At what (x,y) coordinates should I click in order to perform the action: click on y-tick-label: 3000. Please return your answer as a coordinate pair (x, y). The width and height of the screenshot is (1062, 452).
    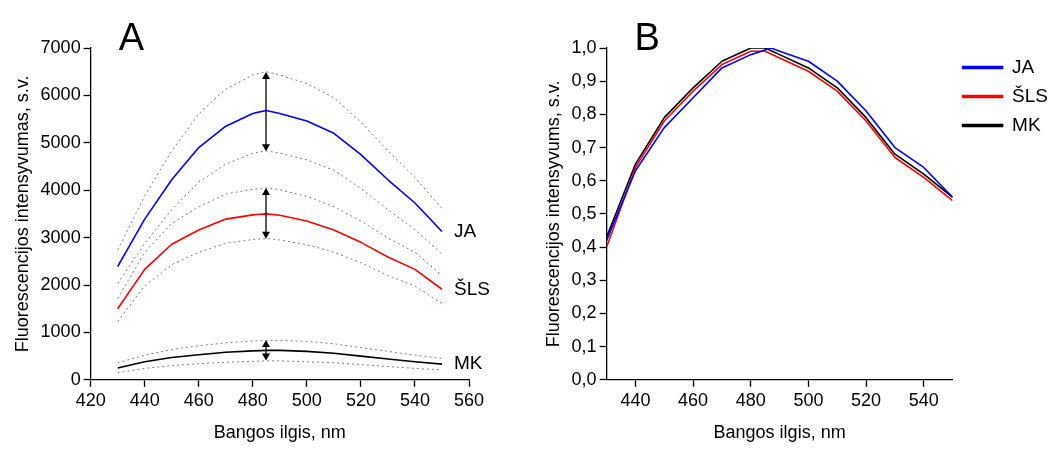
    Looking at the image, I should click on (60, 236).